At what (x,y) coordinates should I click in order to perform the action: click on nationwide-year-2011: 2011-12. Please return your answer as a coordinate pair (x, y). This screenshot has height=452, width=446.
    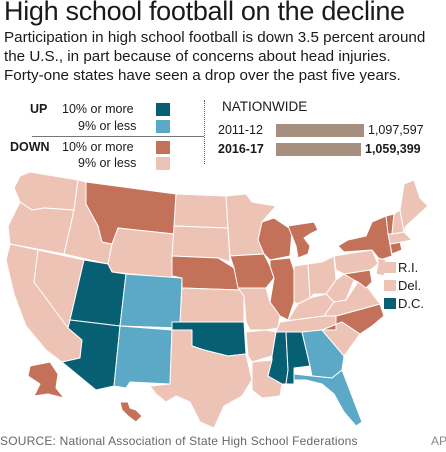
    Looking at the image, I should click on (240, 130).